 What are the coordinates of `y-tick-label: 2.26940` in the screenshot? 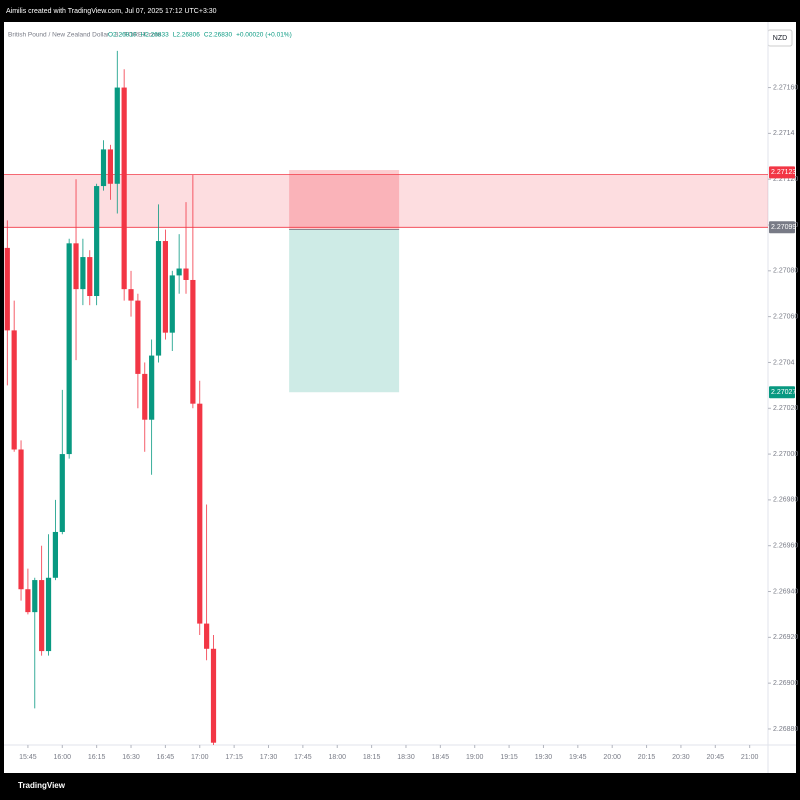 It's located at (785, 591).